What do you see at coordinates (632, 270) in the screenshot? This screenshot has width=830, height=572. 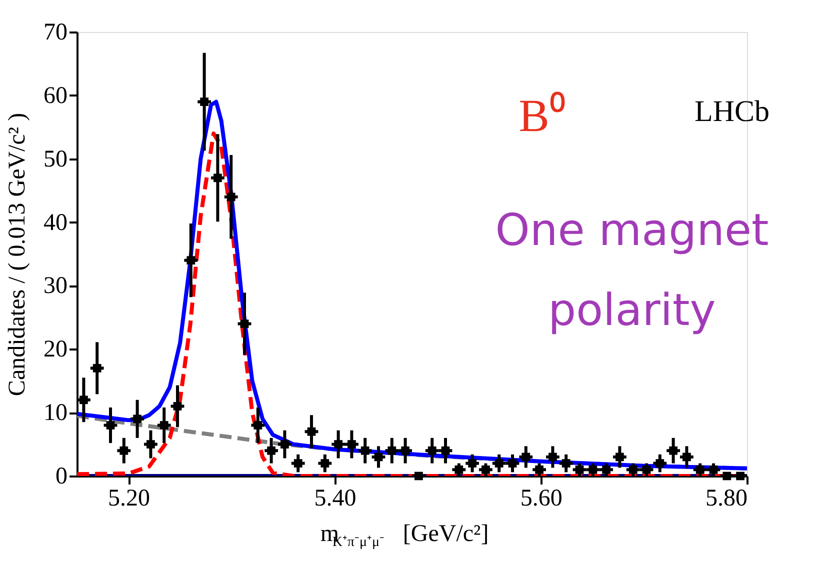 I see `annotation: One magnet polarity` at bounding box center [632, 270].